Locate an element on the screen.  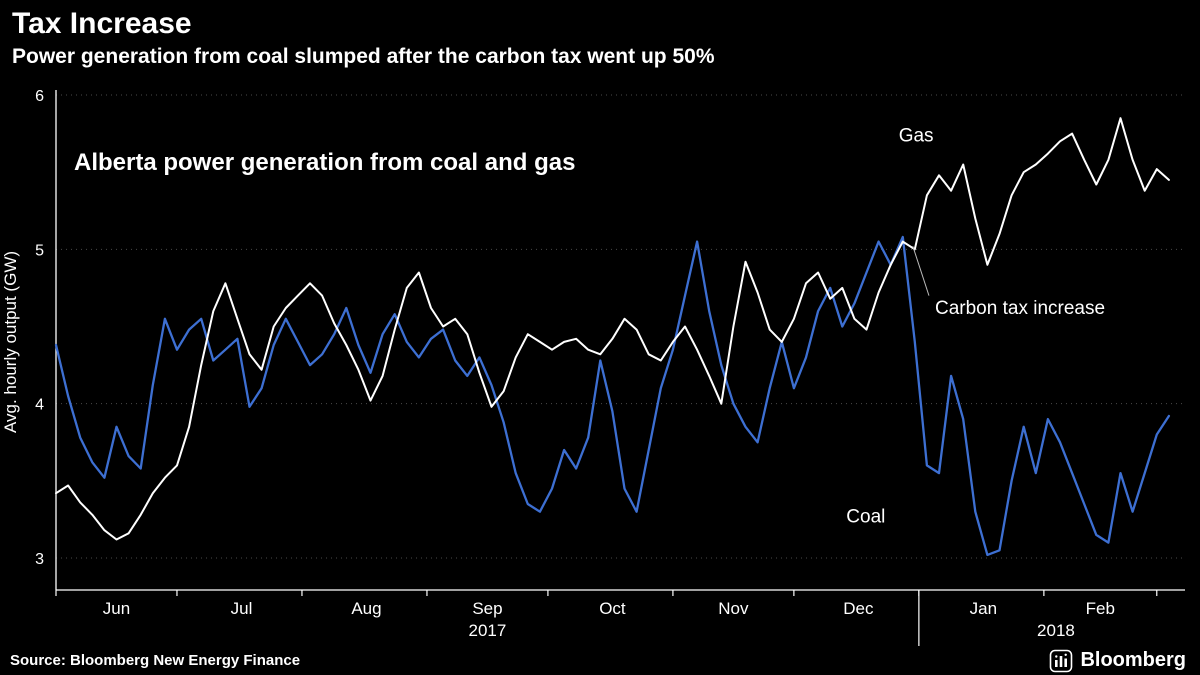
coal-label: Coal is located at coordinates (865, 517).